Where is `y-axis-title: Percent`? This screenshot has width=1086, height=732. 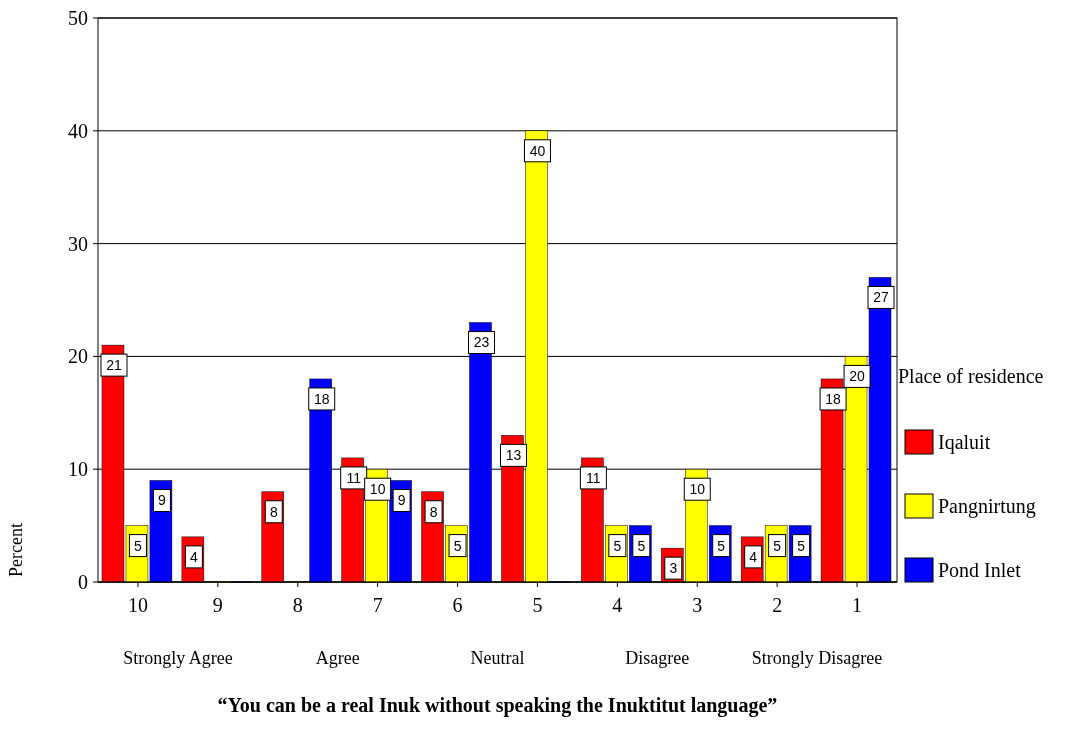 y-axis-title: Percent is located at coordinates (16, 550).